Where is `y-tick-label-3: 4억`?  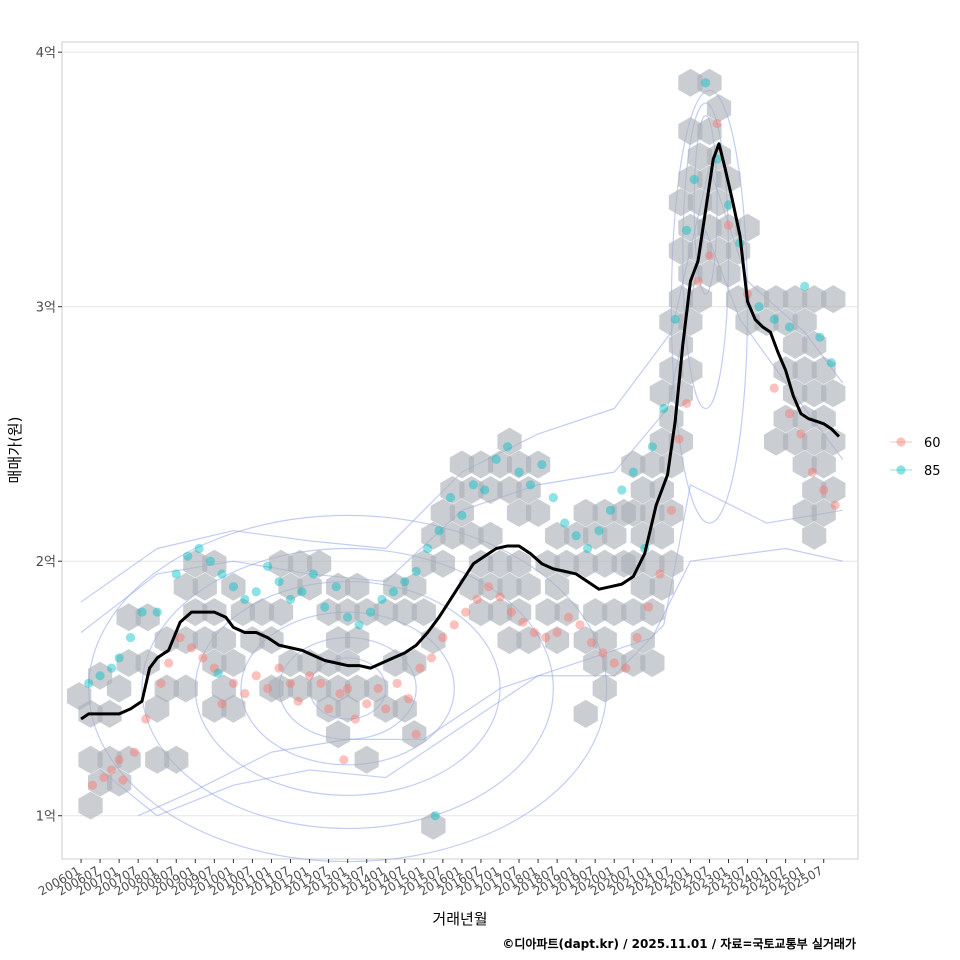 y-tick-label-3: 4억 is located at coordinates (46, 53).